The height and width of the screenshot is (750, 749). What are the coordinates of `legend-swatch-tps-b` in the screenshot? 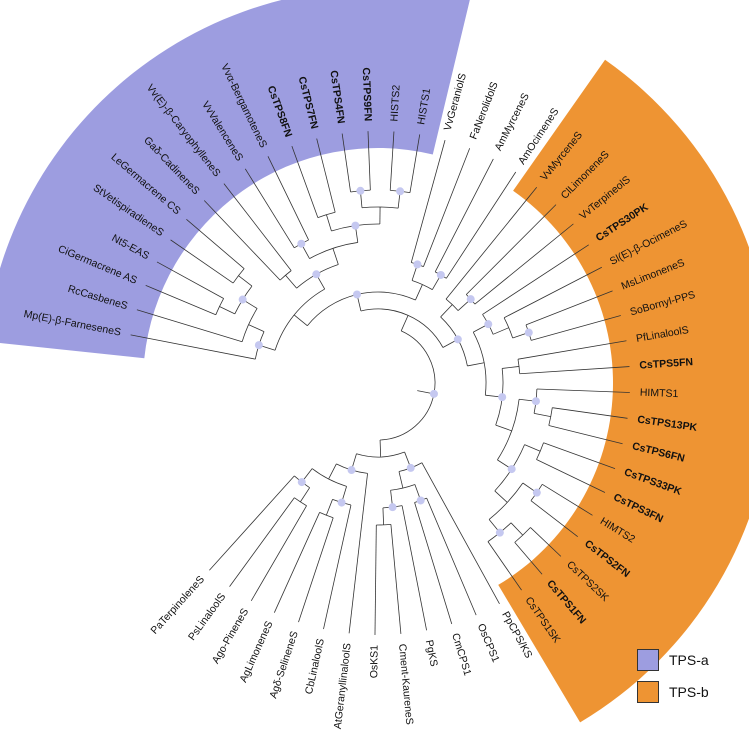 It's located at (648, 692).